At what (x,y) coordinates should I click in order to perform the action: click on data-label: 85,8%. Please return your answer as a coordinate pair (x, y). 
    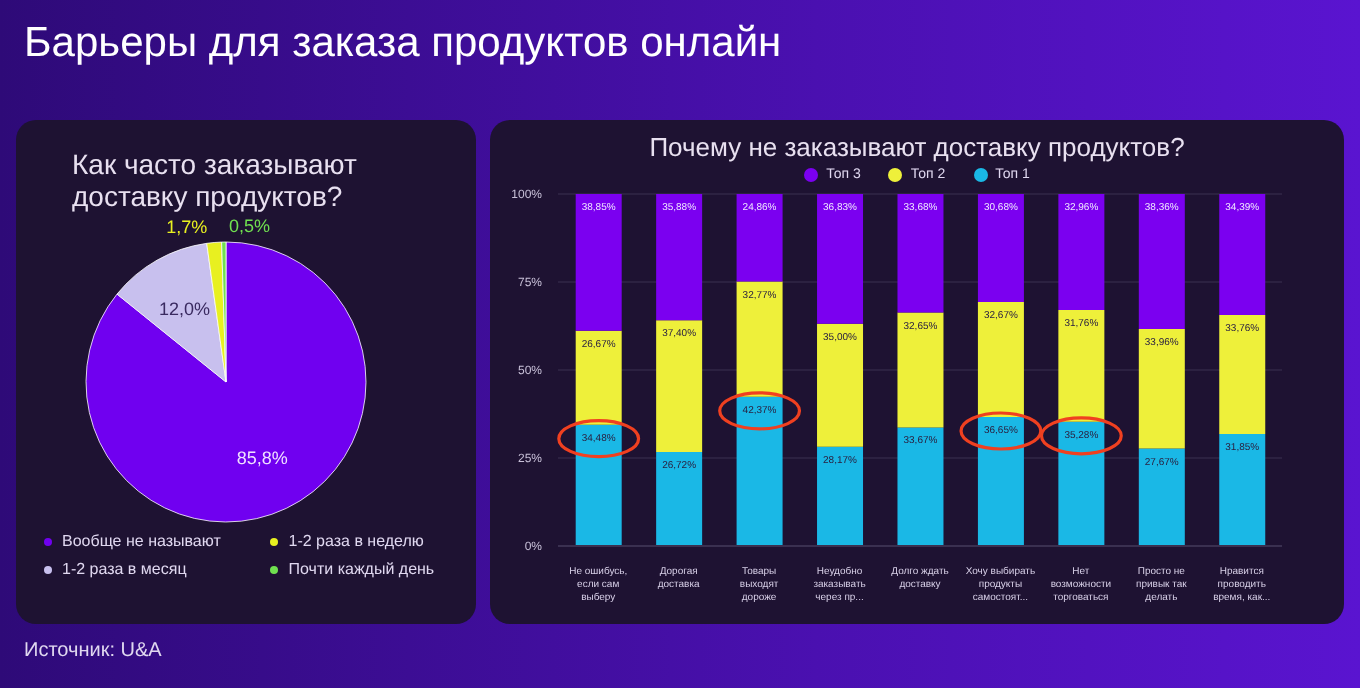
    Looking at the image, I should click on (262, 457).